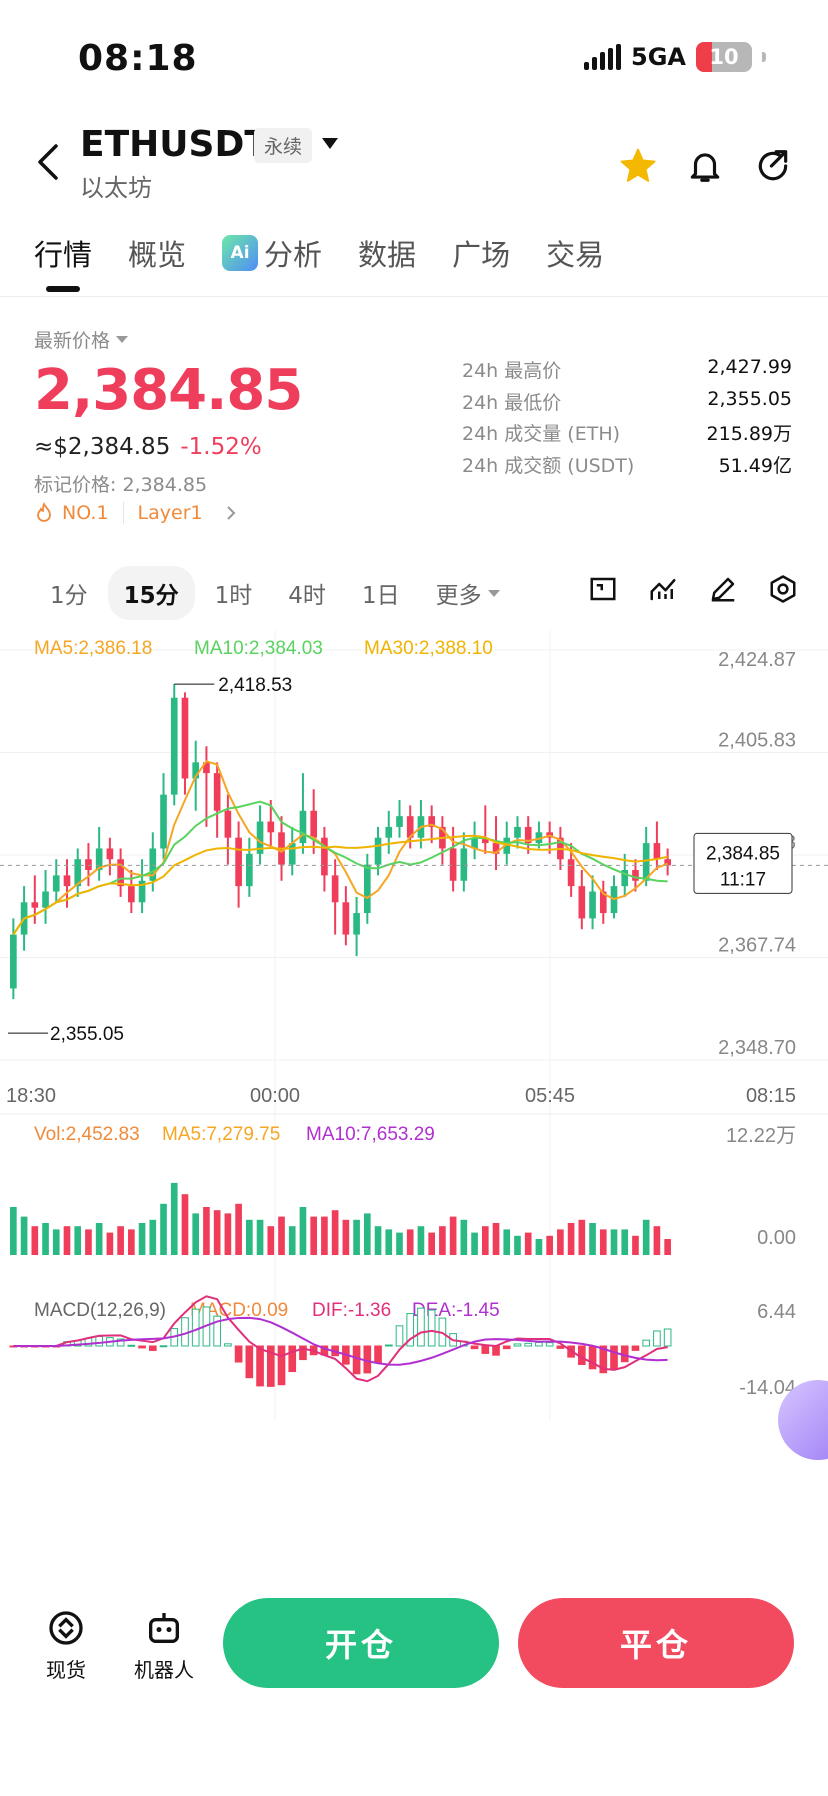 This screenshot has height=1796, width=828. Describe the element at coordinates (757, 660) in the screenshot. I see `y-tick-label: 2,424.87` at that location.